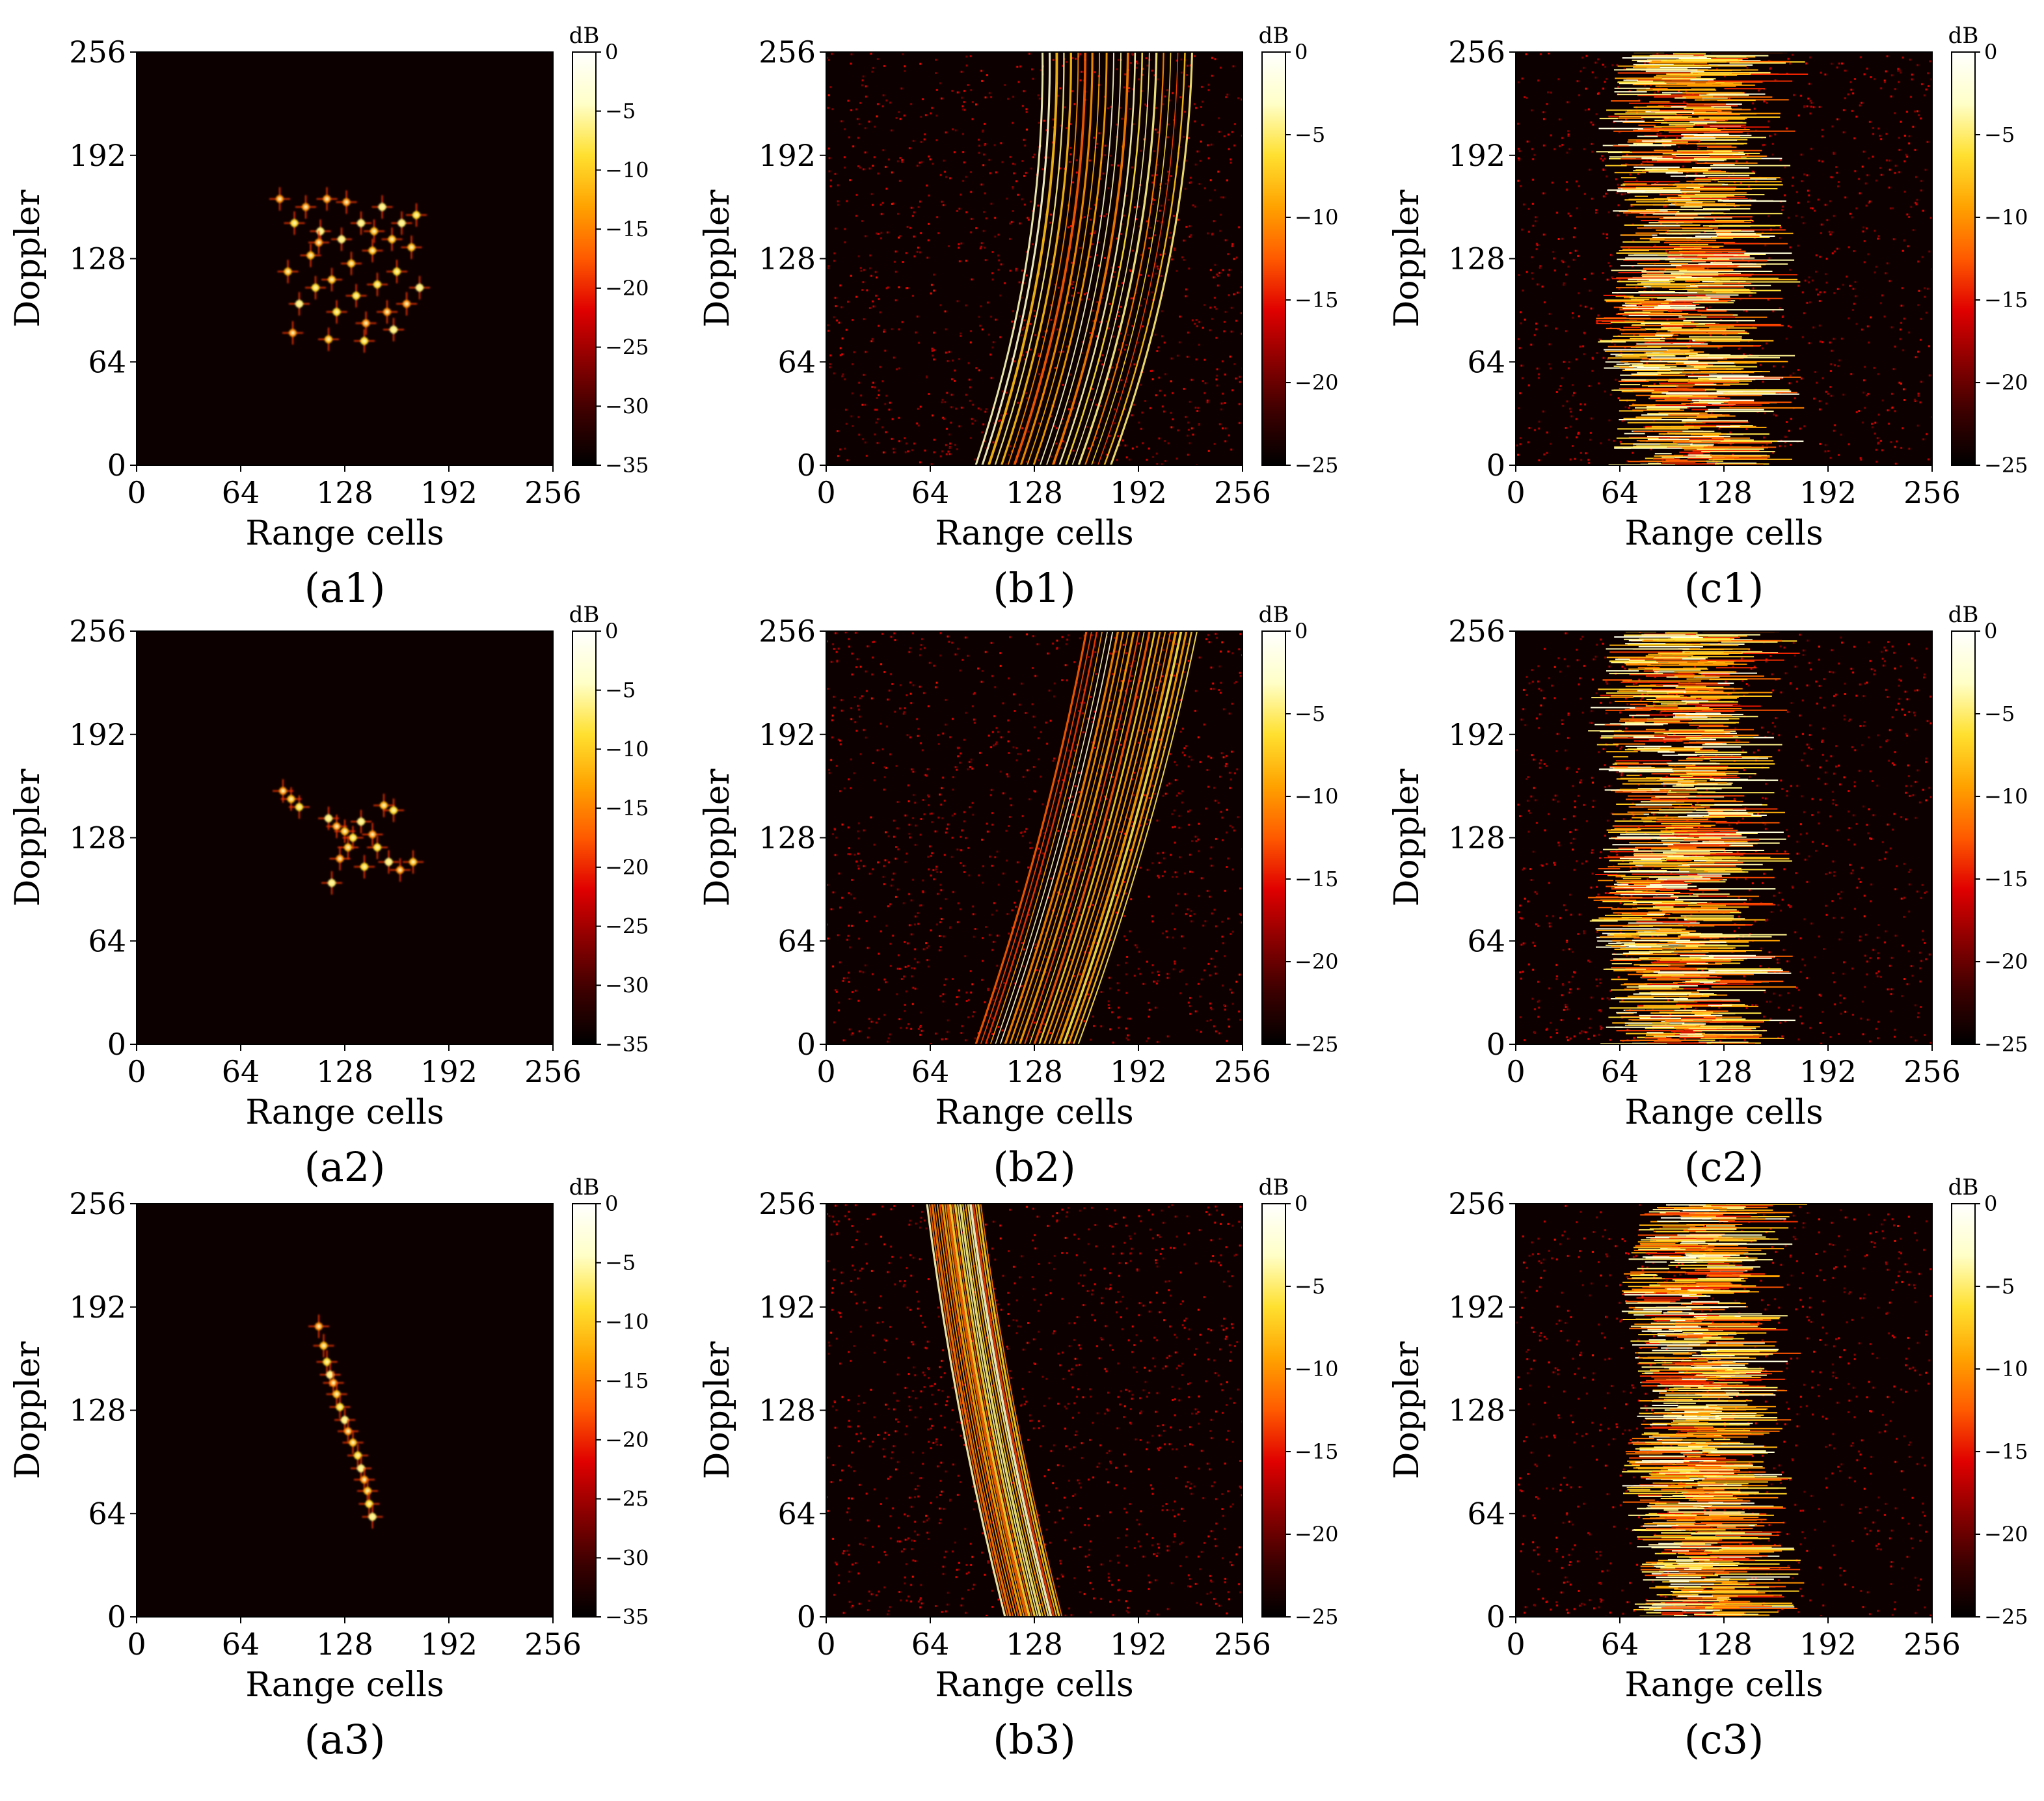 The image size is (2044, 1801). Describe the element at coordinates (416, 215) in the screenshot. I see `scatterer-point` at that location.